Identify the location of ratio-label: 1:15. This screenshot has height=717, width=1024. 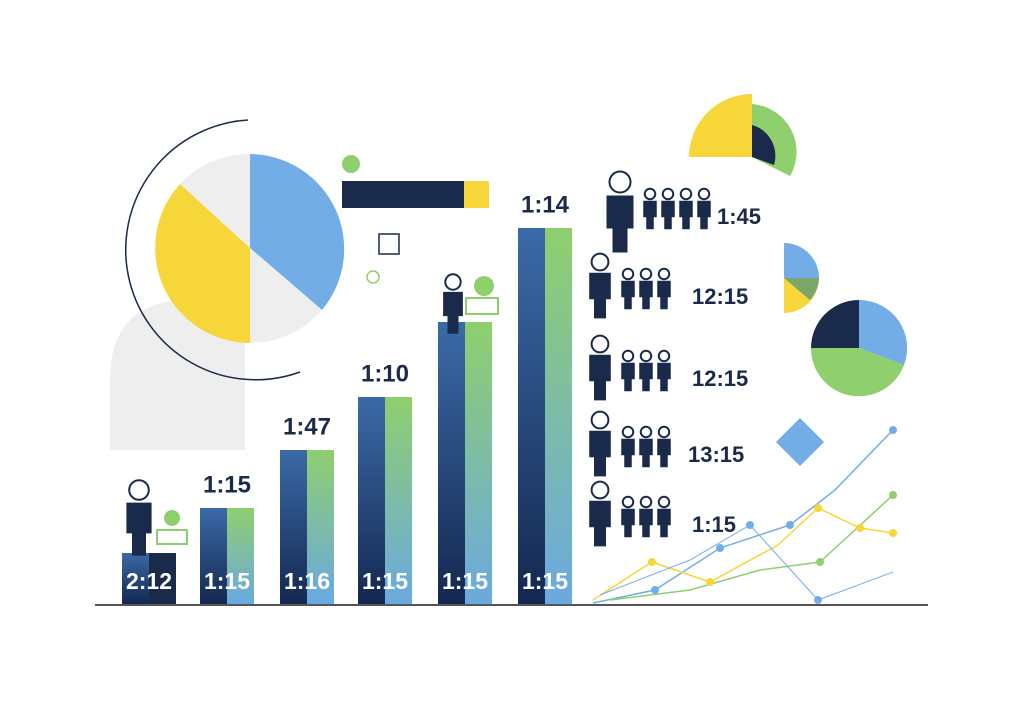
(714, 524).